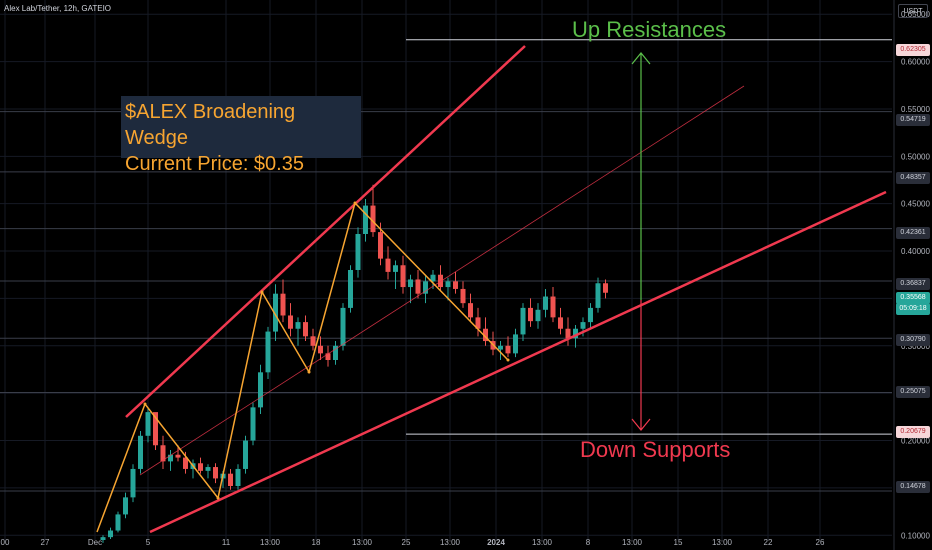 This screenshot has height=550, width=932. What do you see at coordinates (913, 392) in the screenshot?
I see `price-tag-s2: 0.25075` at bounding box center [913, 392].